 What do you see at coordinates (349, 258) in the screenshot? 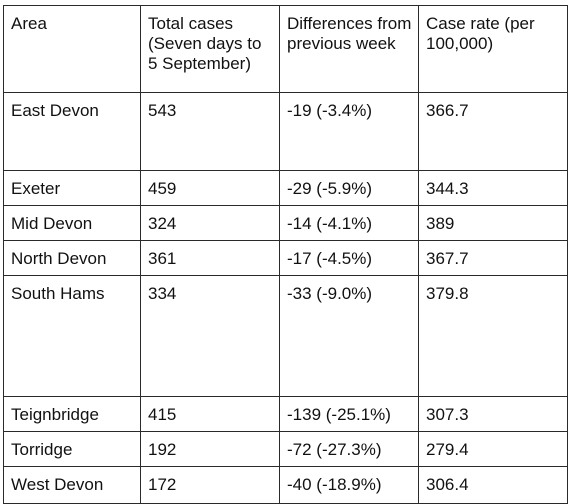
I see `cell-difference: -17 (-4.5%)` at bounding box center [349, 258].